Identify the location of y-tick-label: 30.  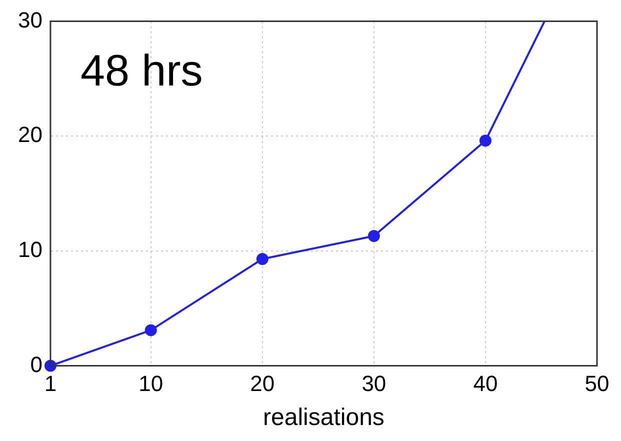
(30, 19).